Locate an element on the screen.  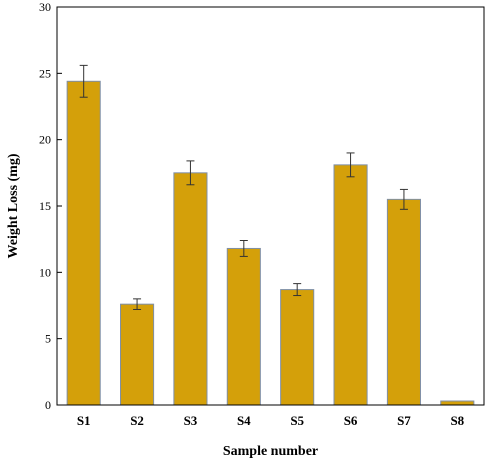
x-tick-label: S3 is located at coordinates (191, 420).